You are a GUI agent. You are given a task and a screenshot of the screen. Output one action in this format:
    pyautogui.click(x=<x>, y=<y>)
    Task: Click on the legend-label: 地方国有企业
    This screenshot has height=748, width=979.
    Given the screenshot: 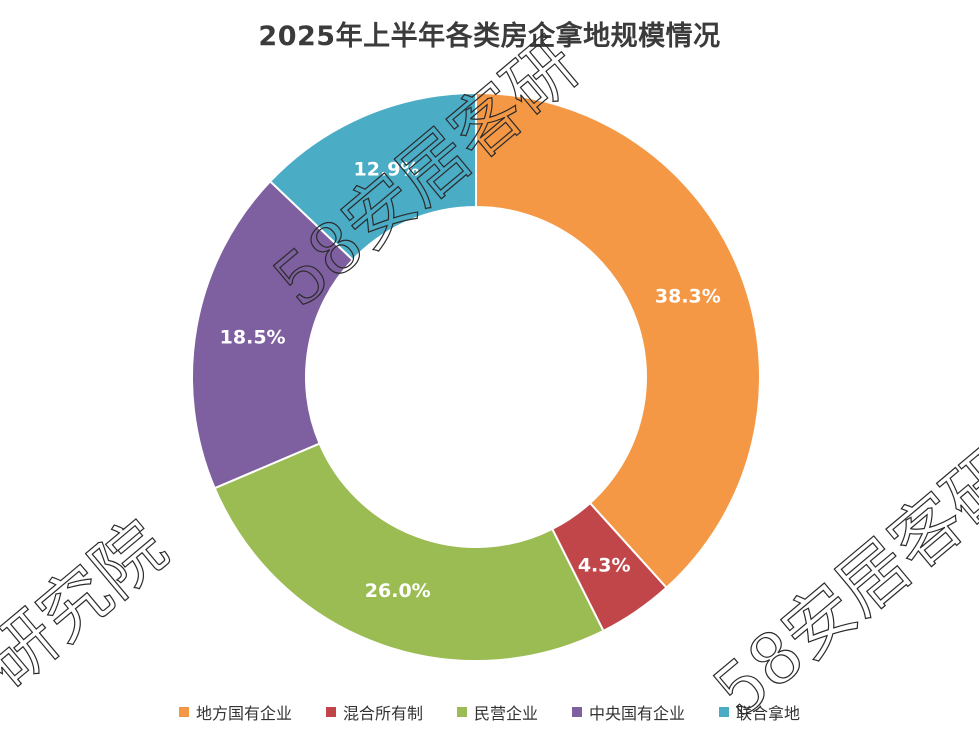 What is the action you would take?
    pyautogui.click(x=243, y=713)
    